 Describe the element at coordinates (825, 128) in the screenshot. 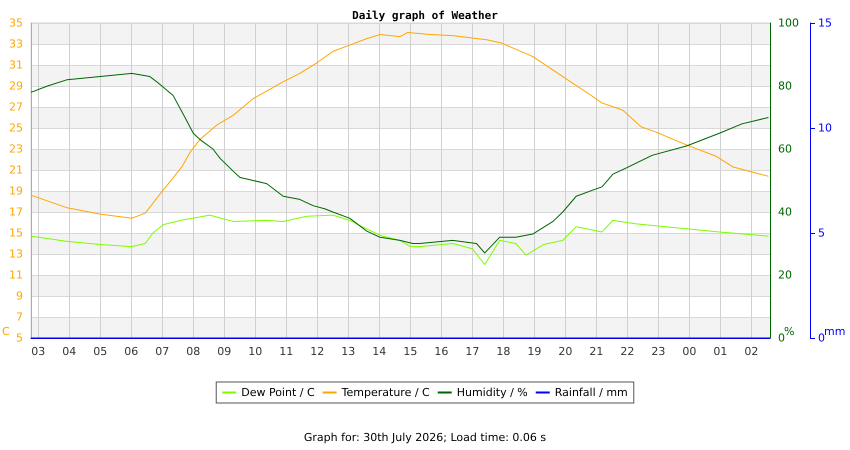

I see `y3-tick-label: 10` at that location.